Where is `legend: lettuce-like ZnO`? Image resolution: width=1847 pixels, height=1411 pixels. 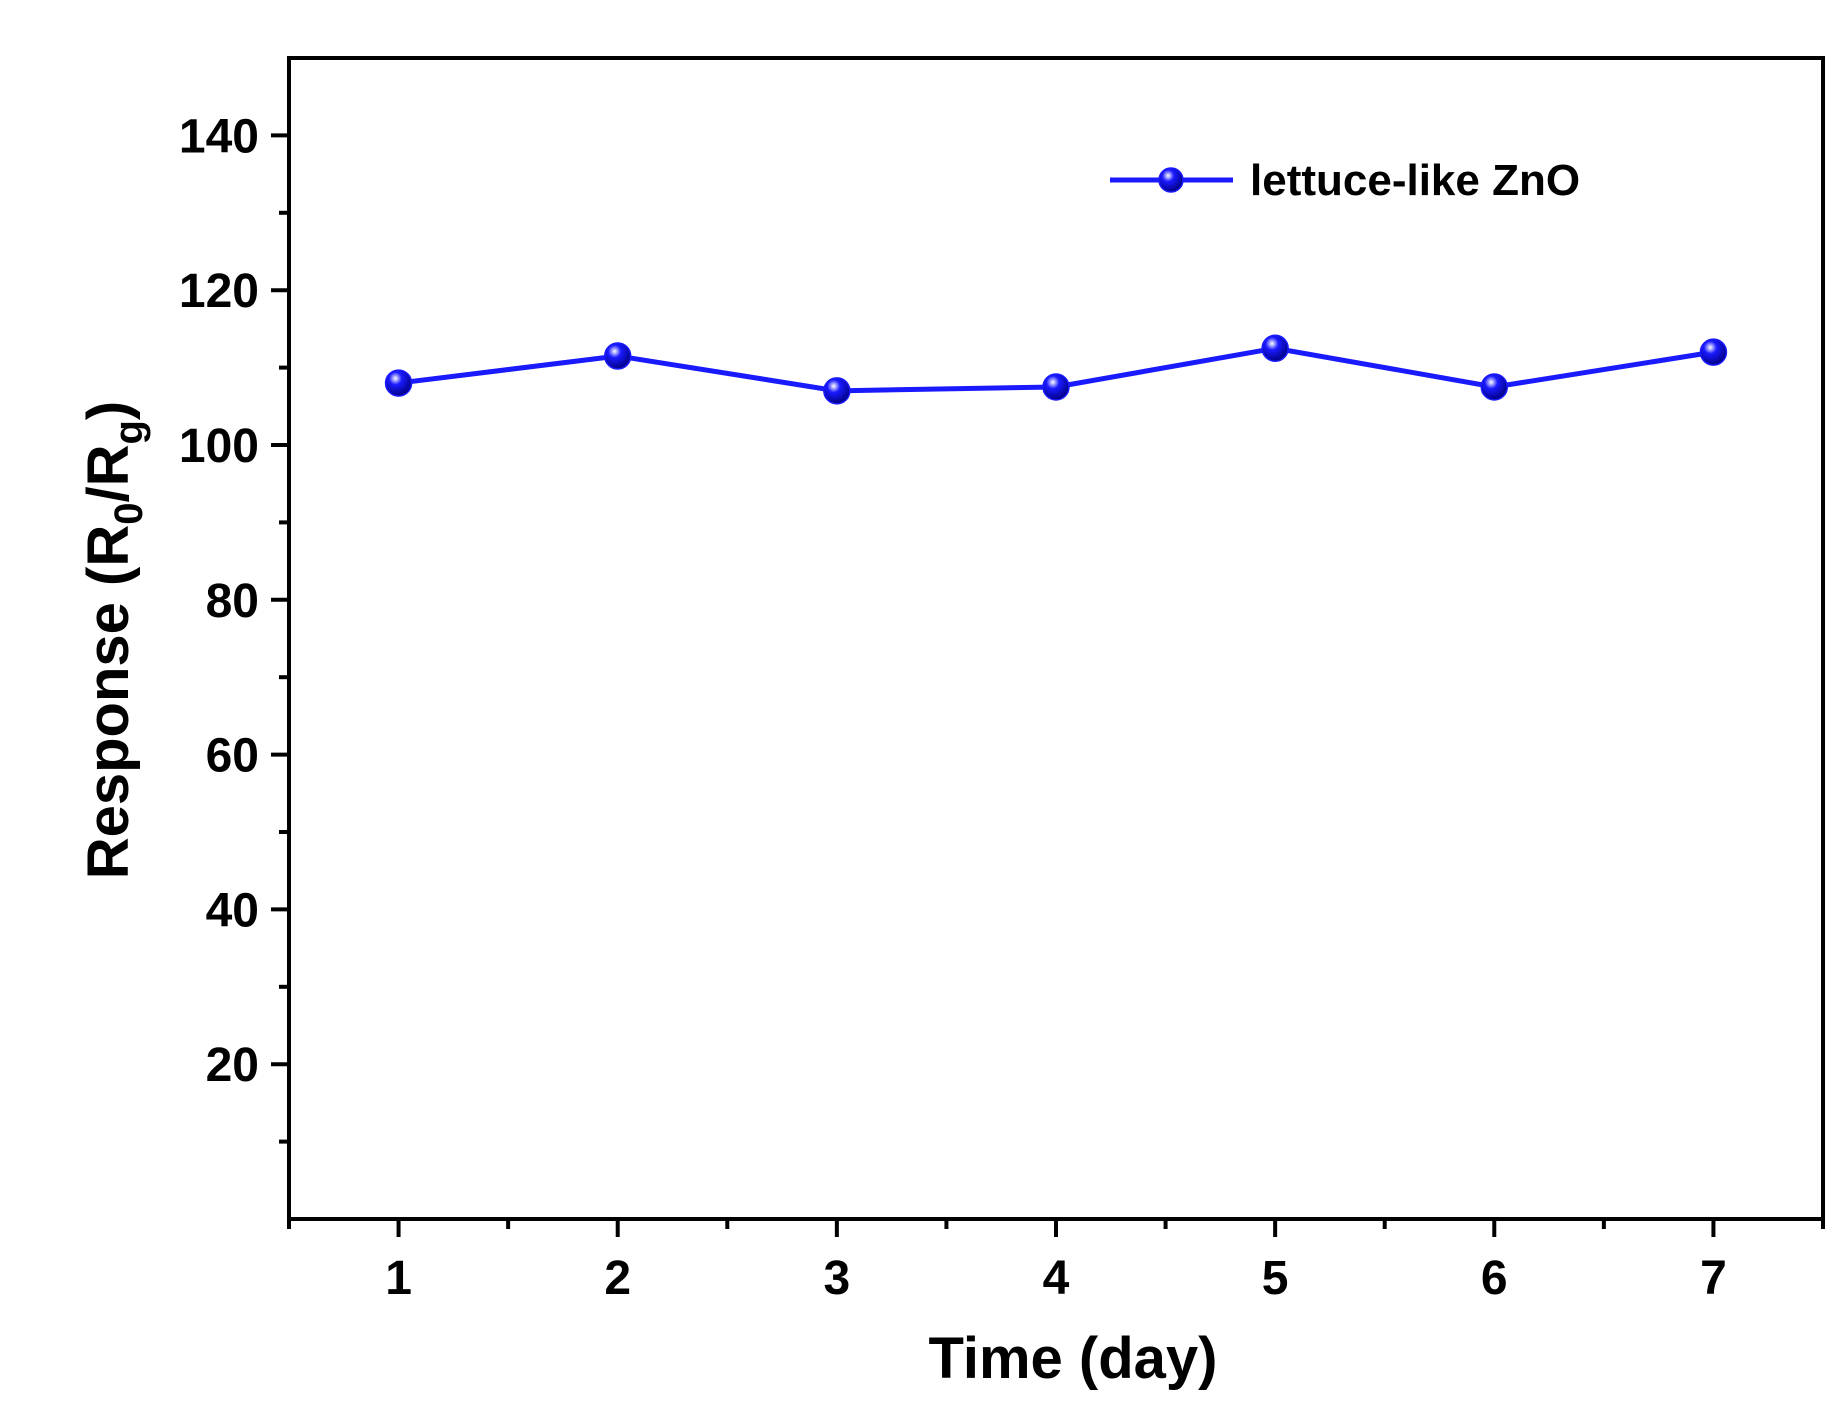
legend: lettuce-like ZnO is located at coordinates (1345, 180).